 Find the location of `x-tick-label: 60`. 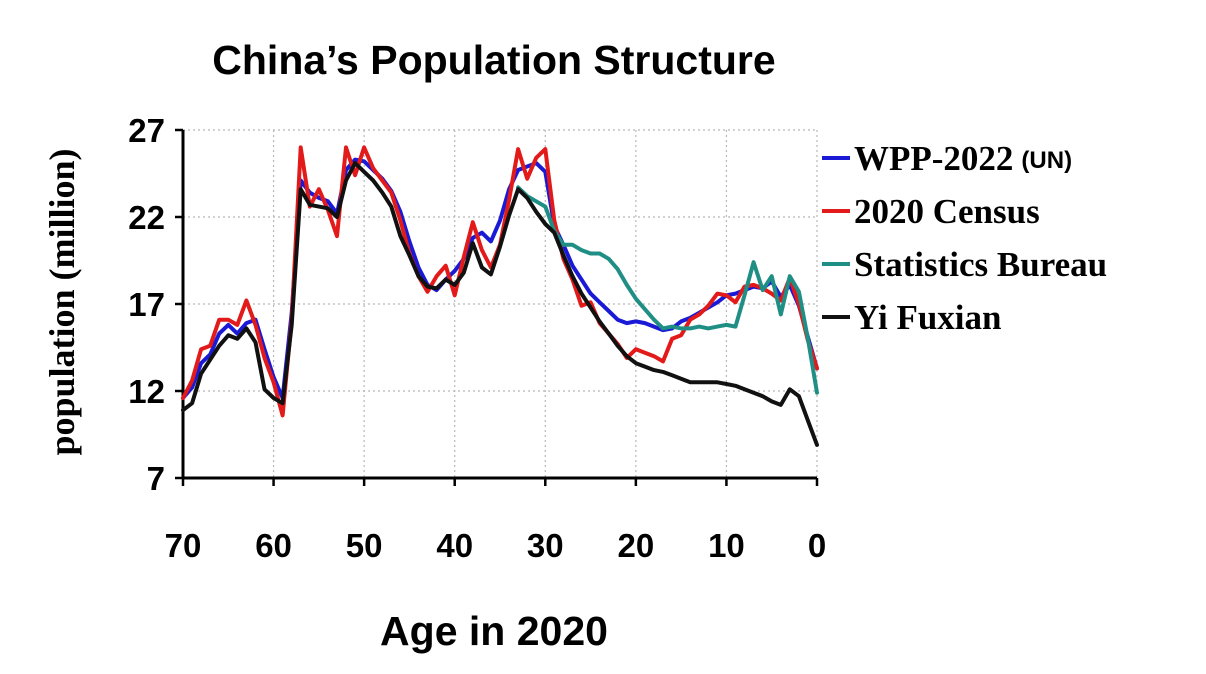

x-tick-label: 60 is located at coordinates (273, 545).